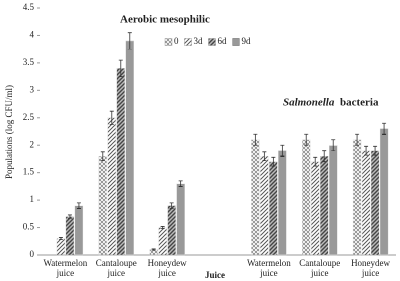 The height and width of the screenshot is (281, 400). Describe the element at coordinates (215, 275) in the screenshot. I see `x-axis-label: Juice` at that location.